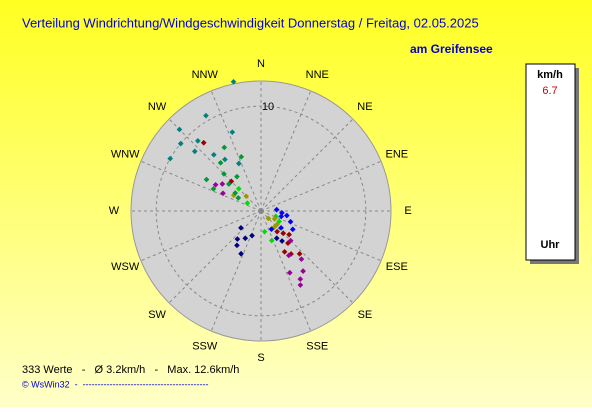  I want to click on legend-box, so click(550, 162).